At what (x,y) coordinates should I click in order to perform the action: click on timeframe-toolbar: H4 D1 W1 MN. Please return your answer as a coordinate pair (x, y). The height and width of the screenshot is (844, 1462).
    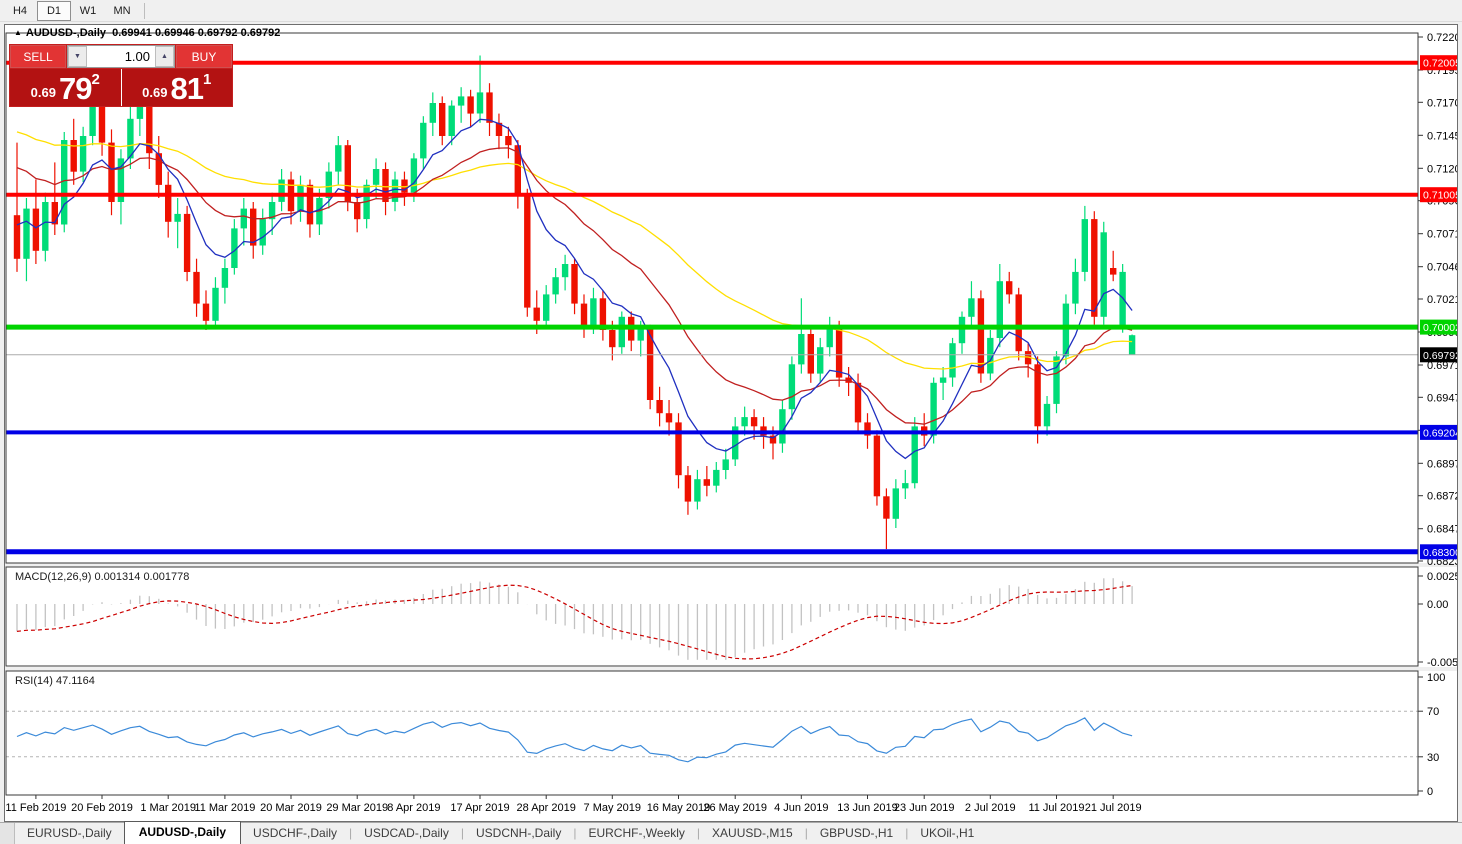
    Looking at the image, I should click on (731, 11).